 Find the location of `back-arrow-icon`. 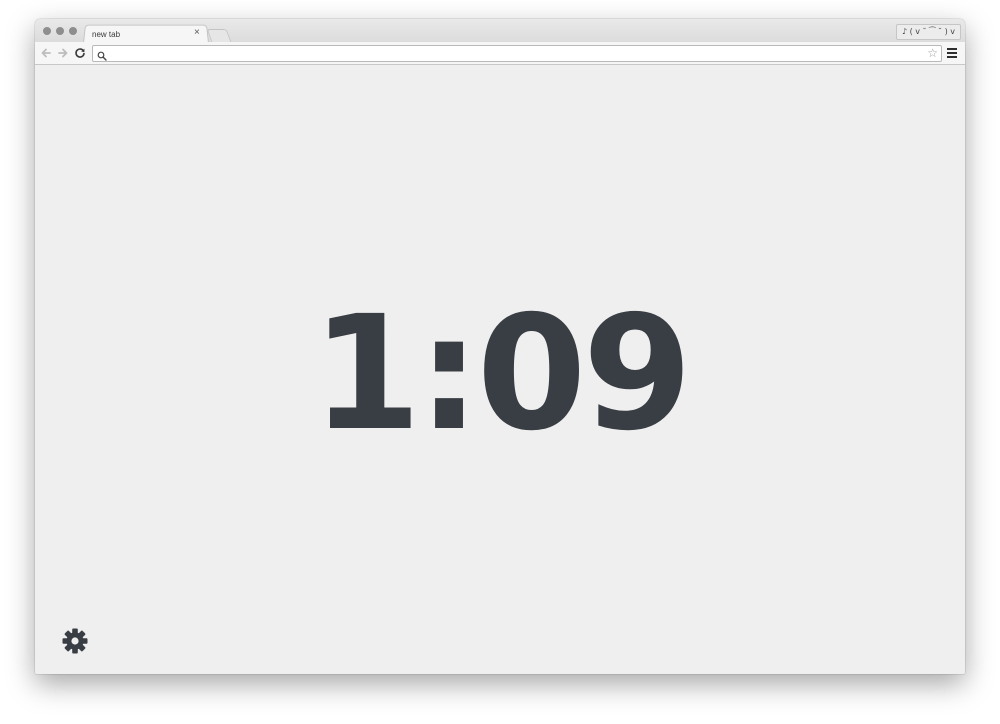

back-arrow-icon is located at coordinates (46, 53).